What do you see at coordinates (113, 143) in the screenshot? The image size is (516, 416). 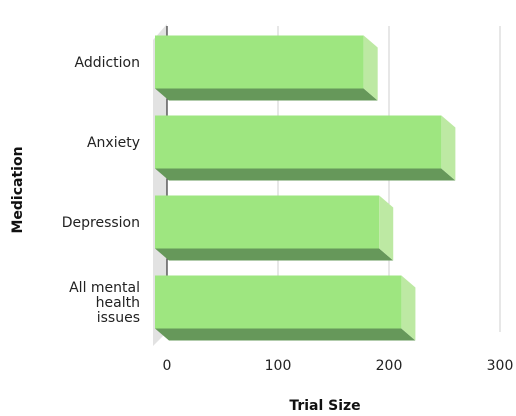 I see `y-category-label: Anxiety` at bounding box center [113, 143].